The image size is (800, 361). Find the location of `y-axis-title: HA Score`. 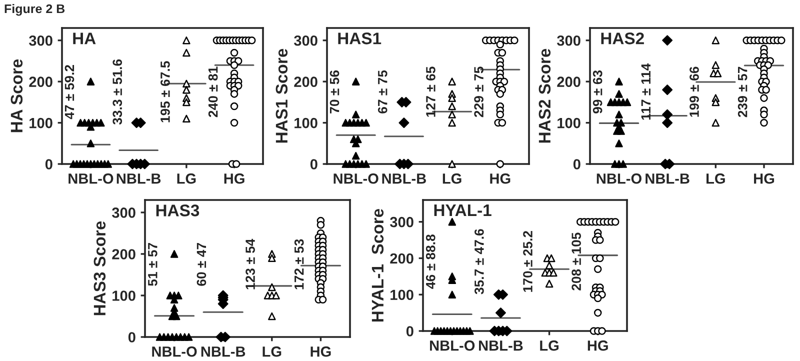

y-axis-title: HA Score is located at coordinates (16, 95).